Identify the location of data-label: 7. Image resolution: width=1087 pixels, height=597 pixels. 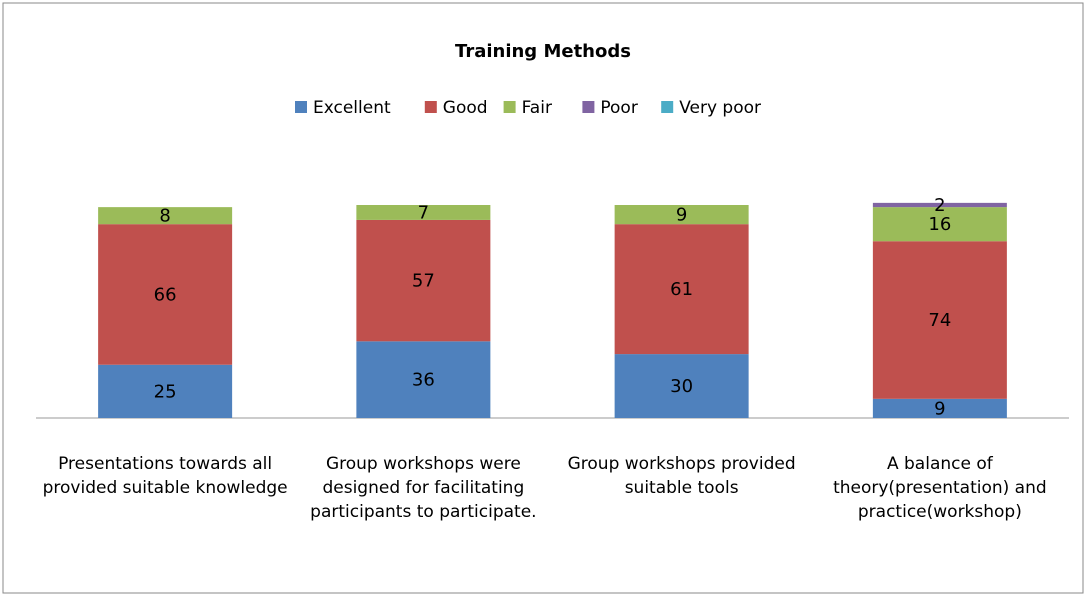
(423, 212).